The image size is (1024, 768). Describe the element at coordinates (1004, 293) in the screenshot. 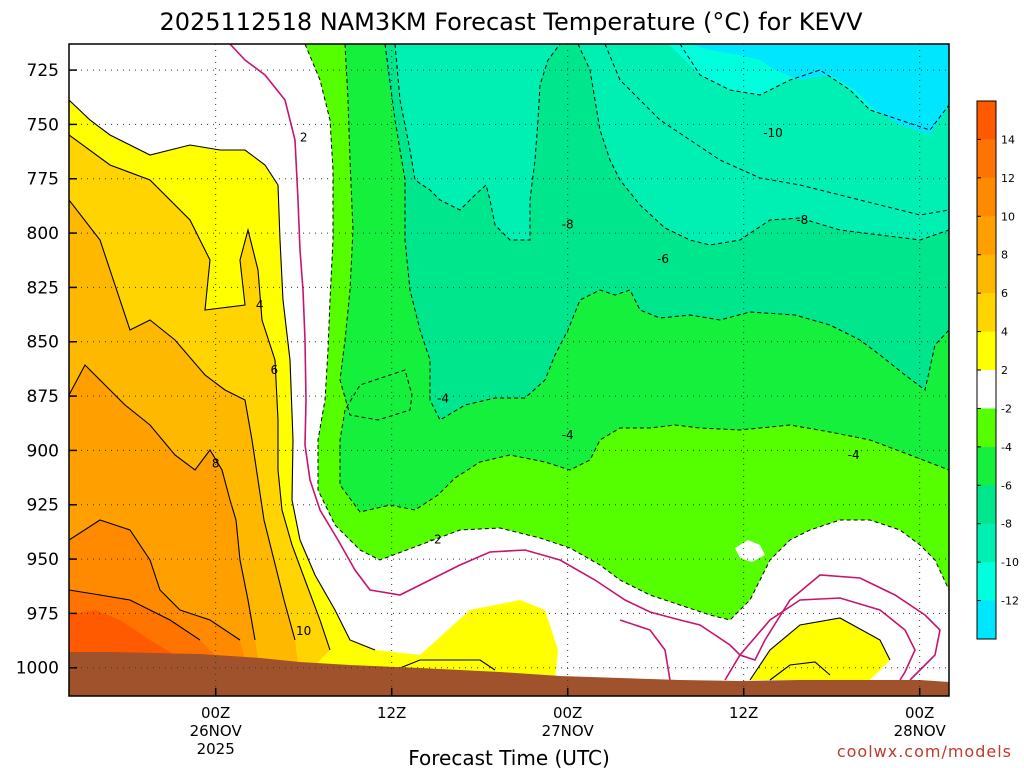

I see `colorbar-tick-label: 6` at that location.